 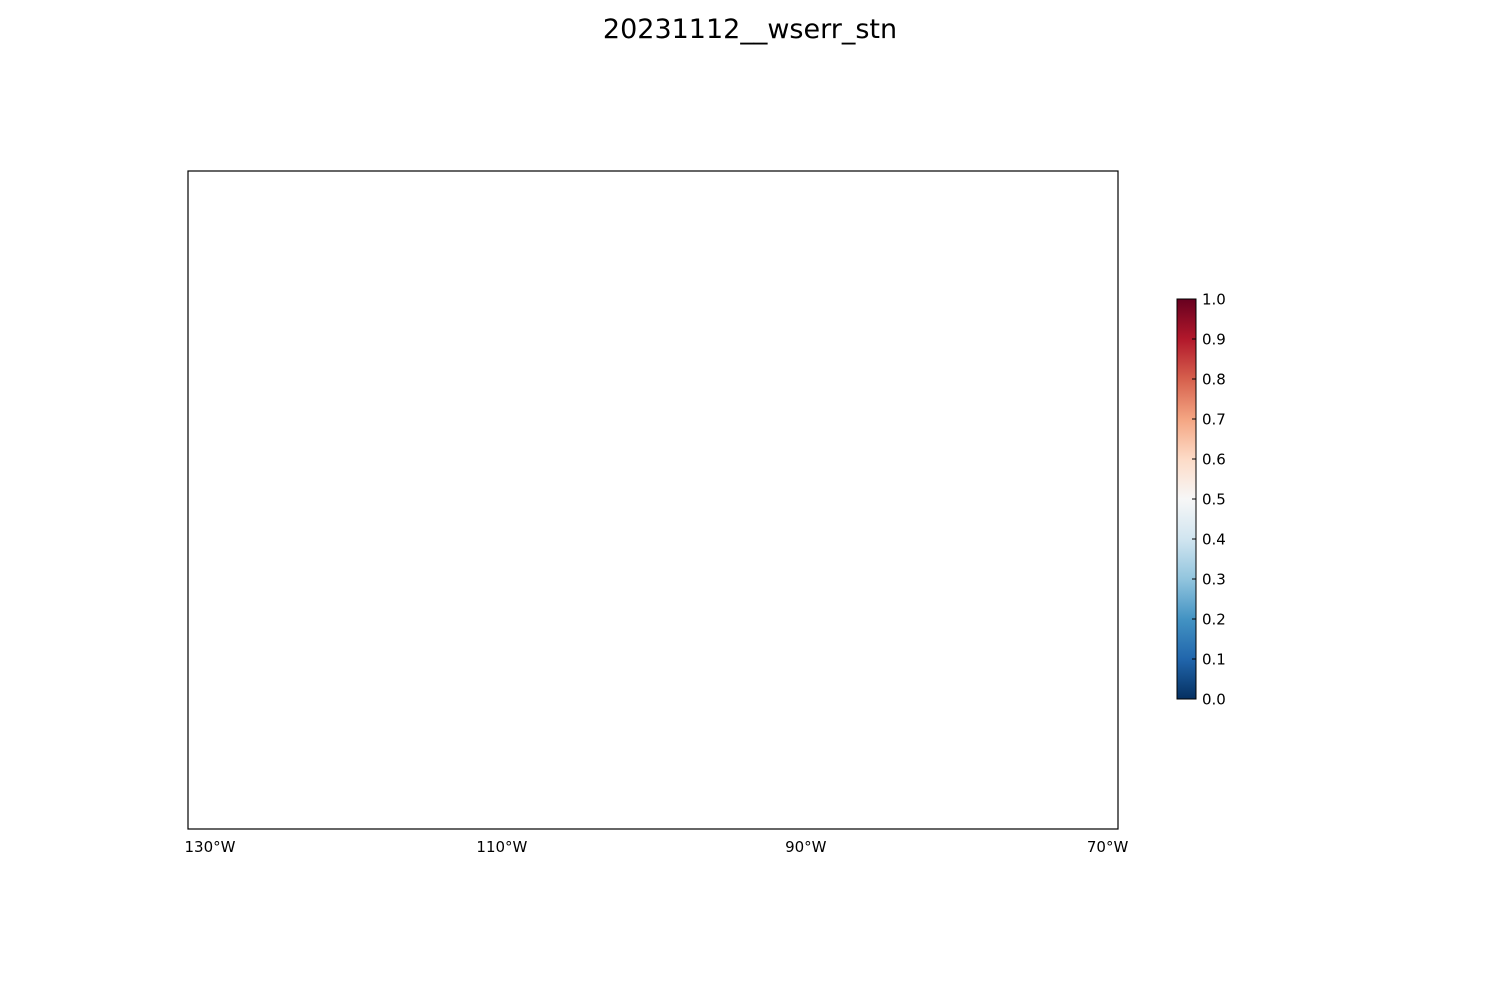 I want to click on colorbar-tick-label: 0.0, so click(x=1214, y=700).